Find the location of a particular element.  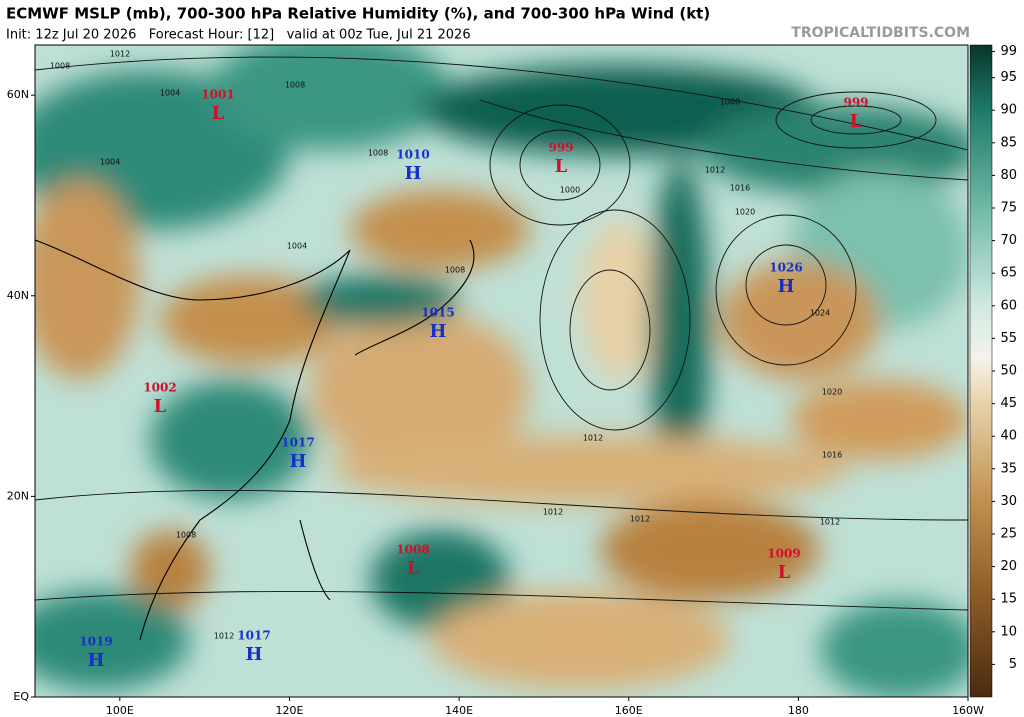

colorbar-tick-label: 85 is located at coordinates (1008, 142).